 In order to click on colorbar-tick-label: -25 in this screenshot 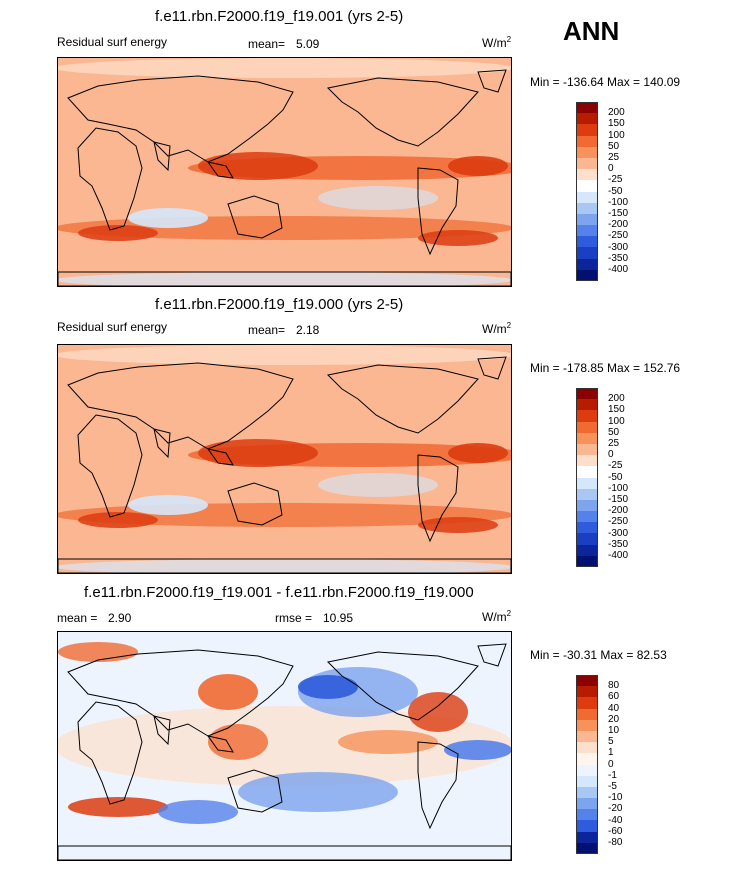, I will do `click(615, 180)`.